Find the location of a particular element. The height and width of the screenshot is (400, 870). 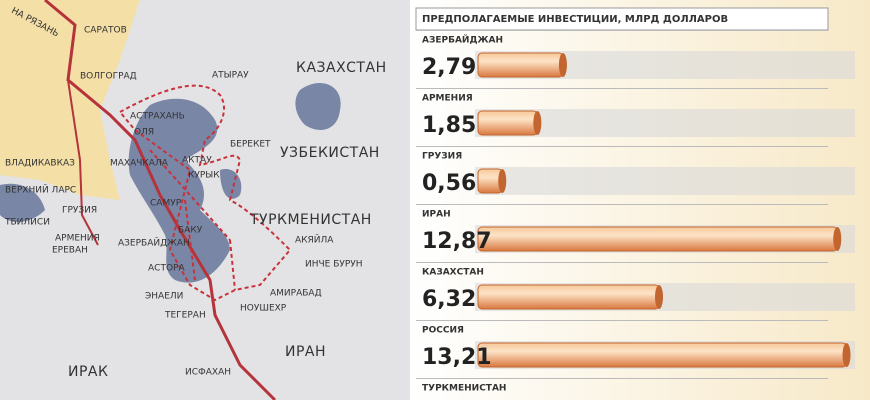

value-label: 1,85 is located at coordinates (449, 125).